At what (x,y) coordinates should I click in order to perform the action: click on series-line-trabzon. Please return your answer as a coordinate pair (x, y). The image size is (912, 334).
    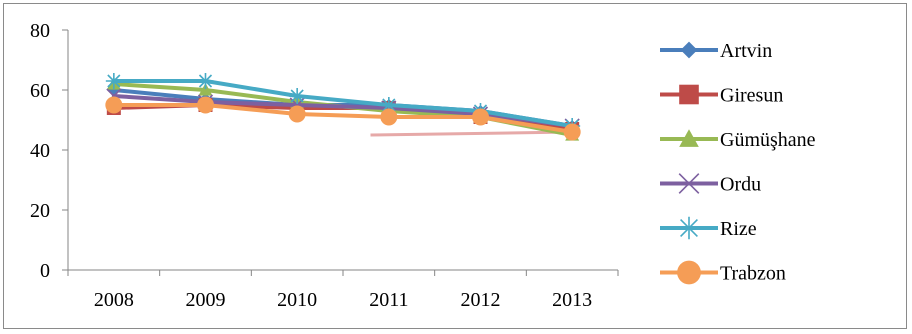
    Looking at the image, I should click on (343, 118).